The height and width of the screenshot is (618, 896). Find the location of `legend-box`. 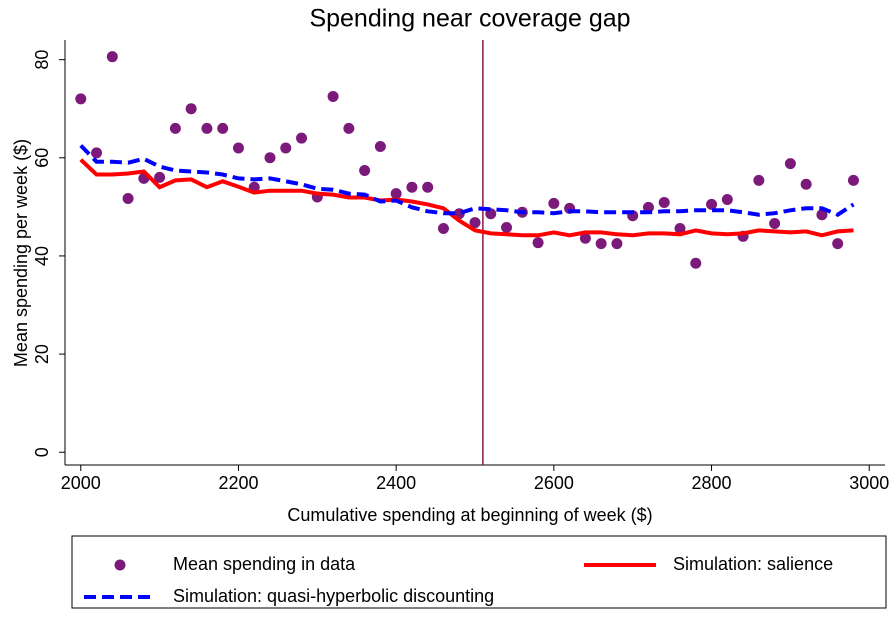

legend-box is located at coordinates (479, 572).